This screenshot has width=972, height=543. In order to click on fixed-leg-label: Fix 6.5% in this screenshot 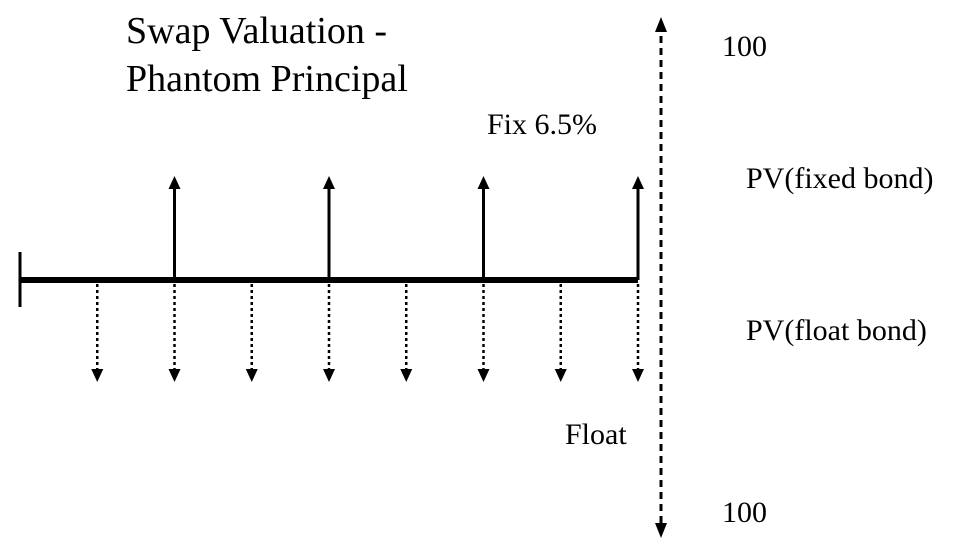, I will do `click(542, 124)`.